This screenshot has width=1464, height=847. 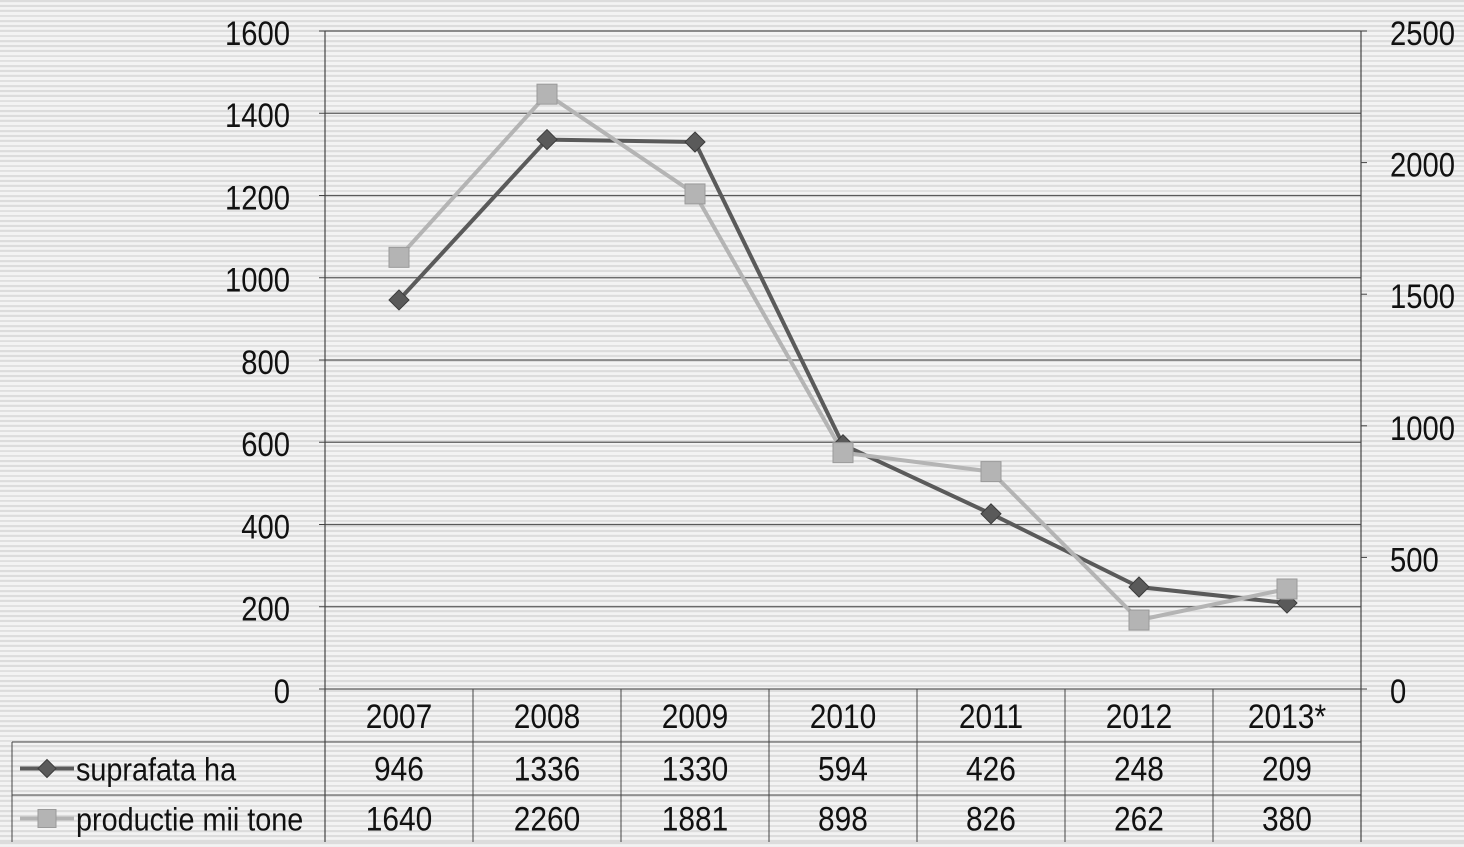 What do you see at coordinates (399, 819) in the screenshot?
I see `table-value: 1640` at bounding box center [399, 819].